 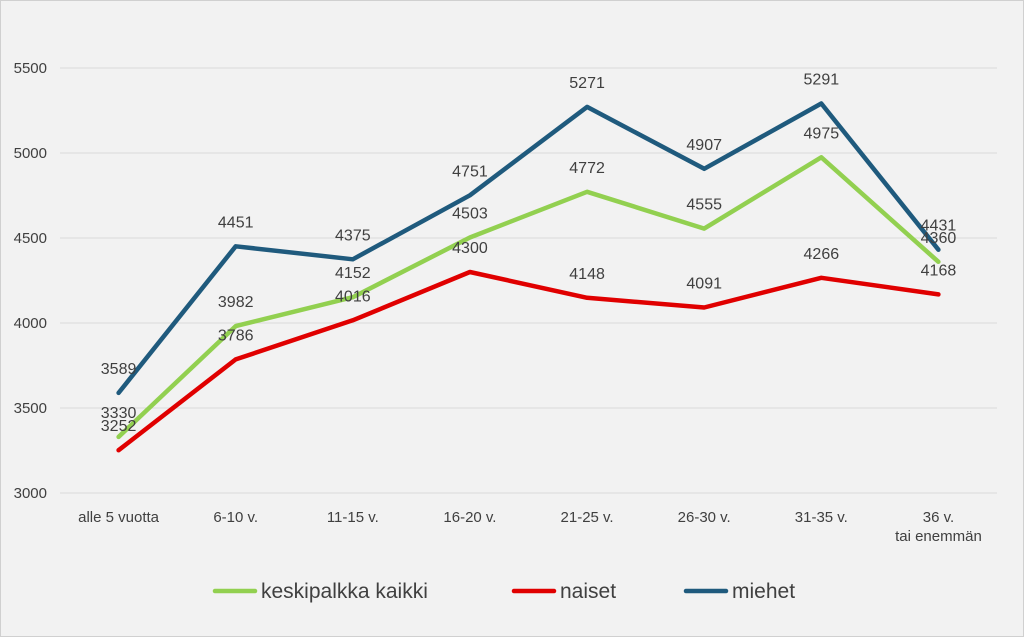 What do you see at coordinates (119, 413) in the screenshot?
I see `data-label: 3330` at bounding box center [119, 413].